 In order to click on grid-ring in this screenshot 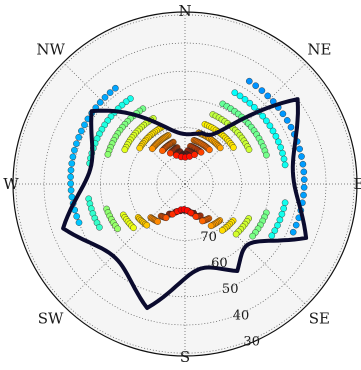, I will do `click(185, 184)`.